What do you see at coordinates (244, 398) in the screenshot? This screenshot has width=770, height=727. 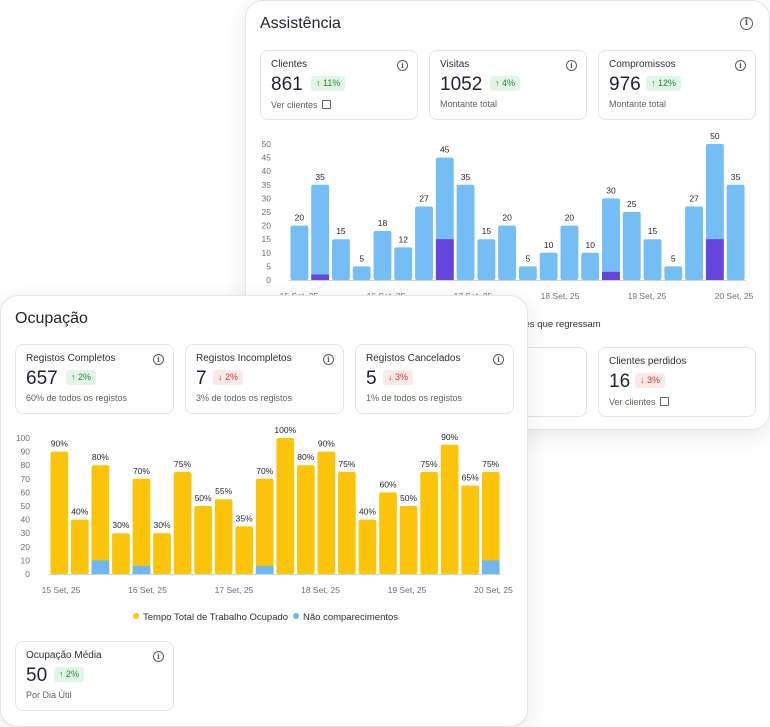 I see `card-subtext: 3% de todos os registos` at bounding box center [244, 398].